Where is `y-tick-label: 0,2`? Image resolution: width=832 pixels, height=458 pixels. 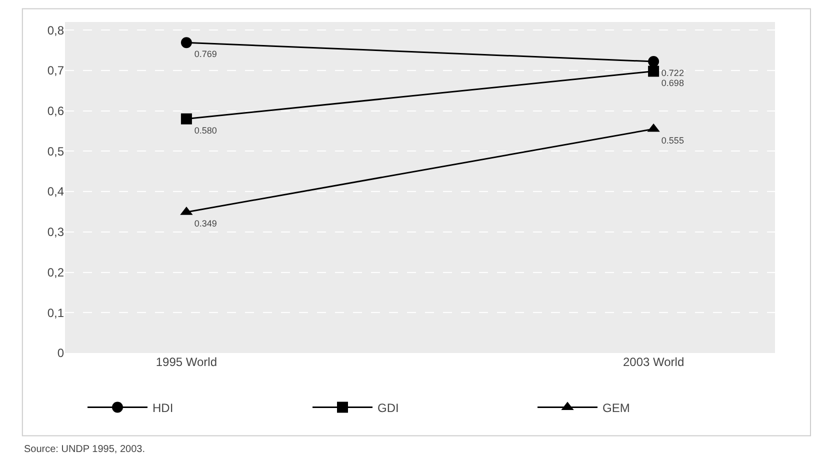
y-tick-label: 0,2 is located at coordinates (55, 272).